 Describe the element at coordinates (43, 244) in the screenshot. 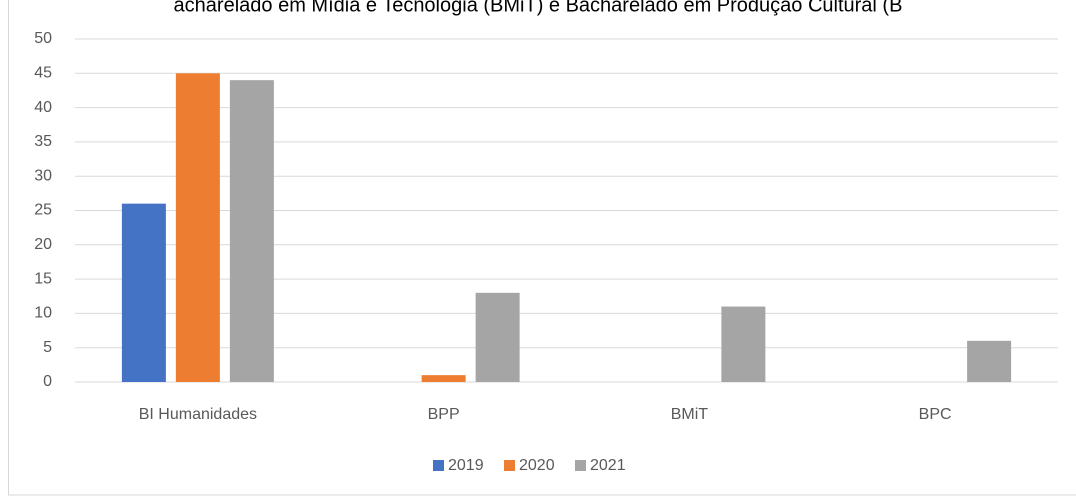

I see `y-tick-label: 20` at that location.